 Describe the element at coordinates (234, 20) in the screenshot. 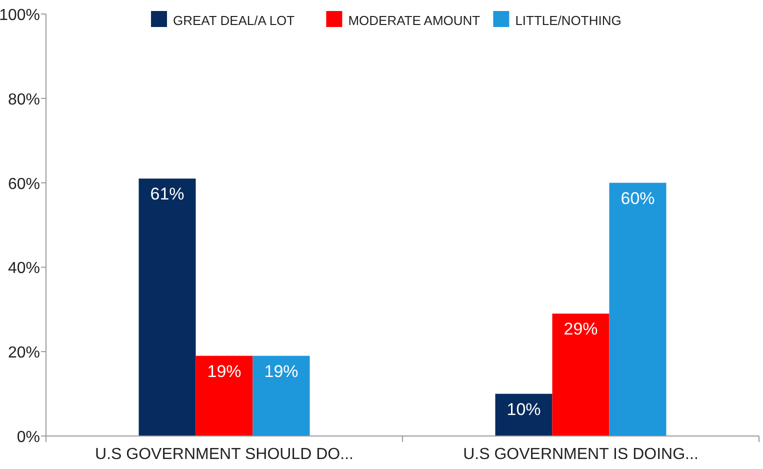

I see `legend-label: GREAT DEAL/A LOT` at that location.